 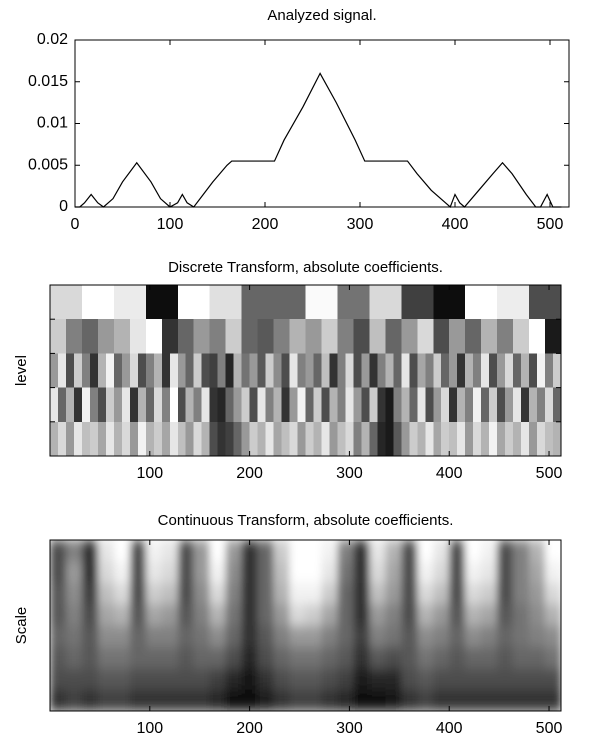 What do you see at coordinates (149, 728) in the screenshot?
I see `x-tick-label: 100` at bounding box center [149, 728].